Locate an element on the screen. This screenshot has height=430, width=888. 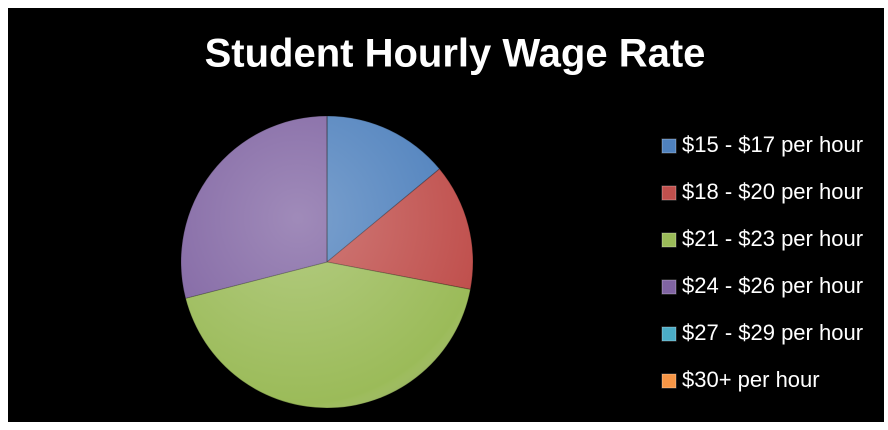
legend-label: $21 - $23 per hour is located at coordinates (772, 238).